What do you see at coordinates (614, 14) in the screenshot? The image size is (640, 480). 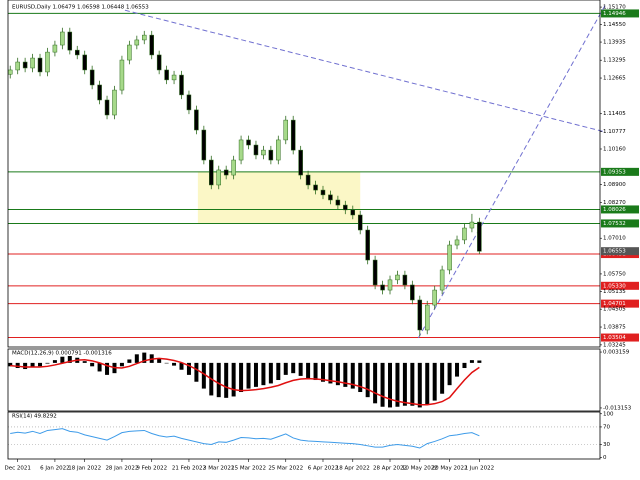 I see `level-label: 1.14946` at bounding box center [614, 14].